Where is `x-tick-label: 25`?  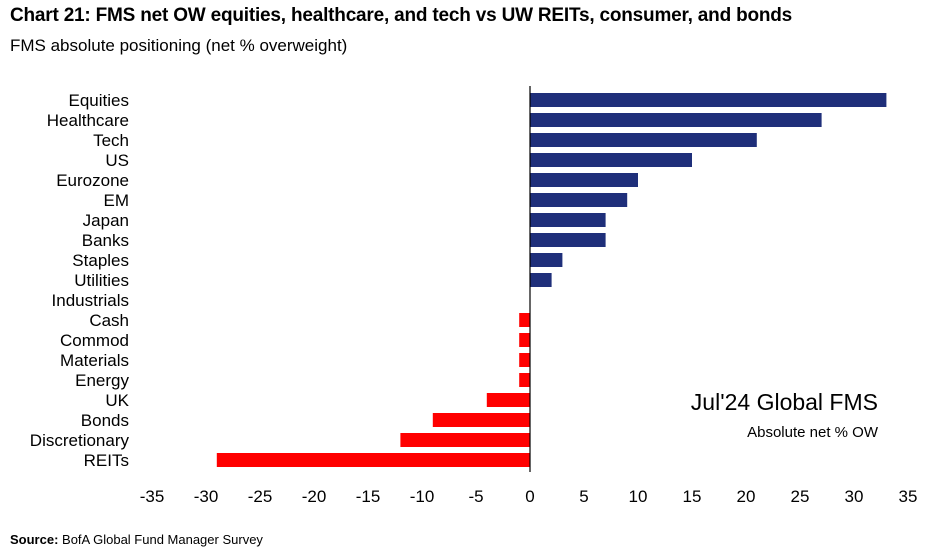
x-tick-label: 25 is located at coordinates (800, 496).